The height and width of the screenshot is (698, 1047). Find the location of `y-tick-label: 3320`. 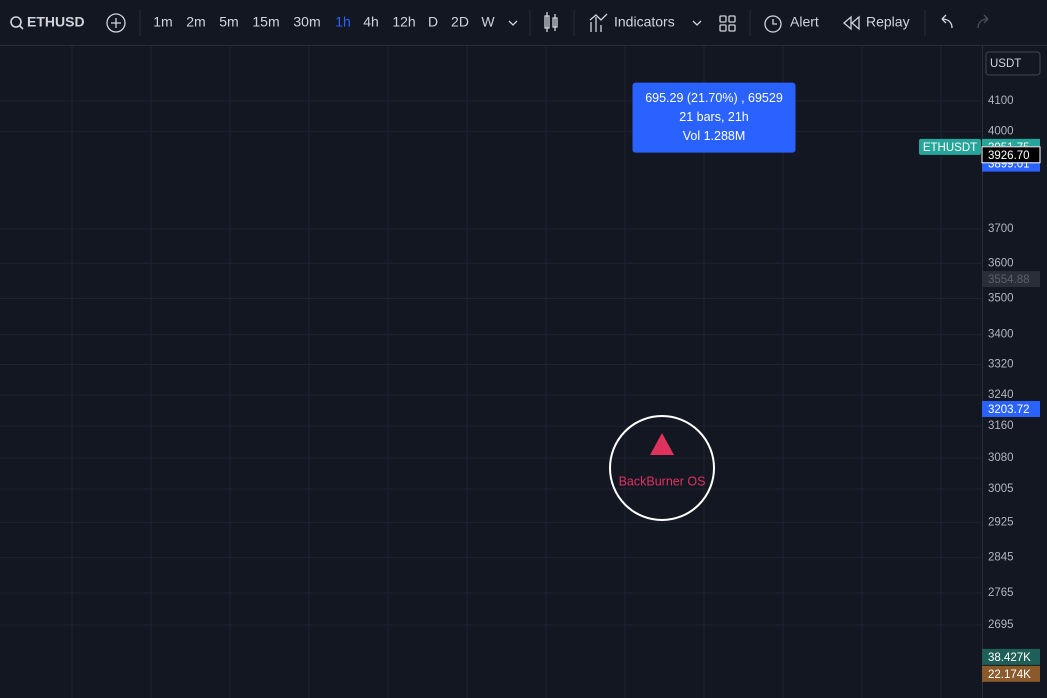

y-tick-label: 3320 is located at coordinates (1001, 364).